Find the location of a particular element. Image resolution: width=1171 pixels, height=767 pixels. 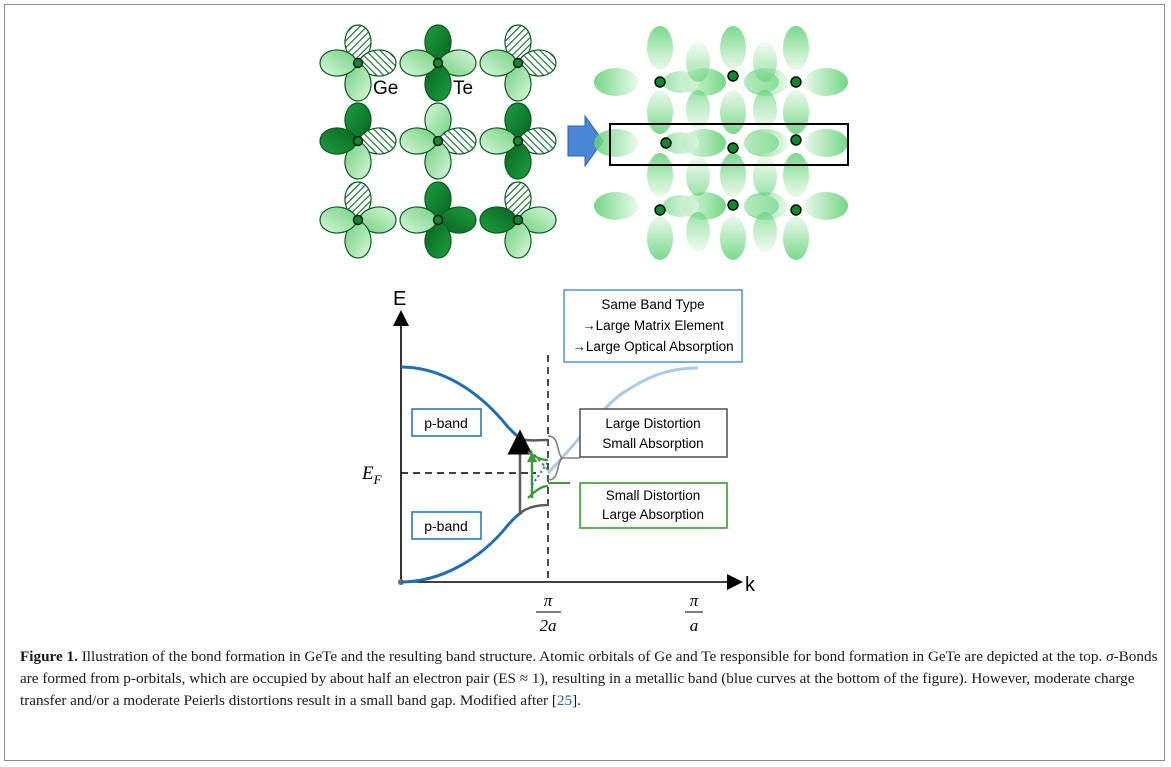

fermi-label: EF is located at coordinates (372, 475).